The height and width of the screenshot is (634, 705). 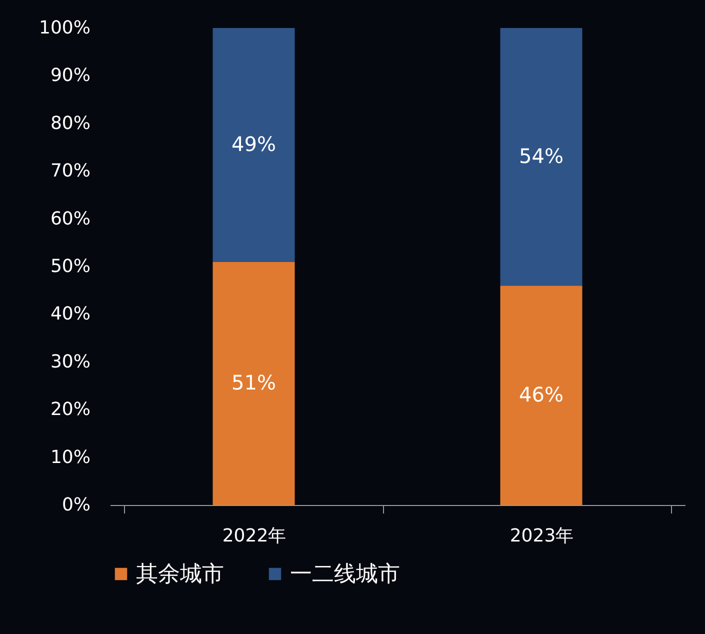 What do you see at coordinates (70, 123) in the screenshot?
I see `y-tick-label: 80%` at bounding box center [70, 123].